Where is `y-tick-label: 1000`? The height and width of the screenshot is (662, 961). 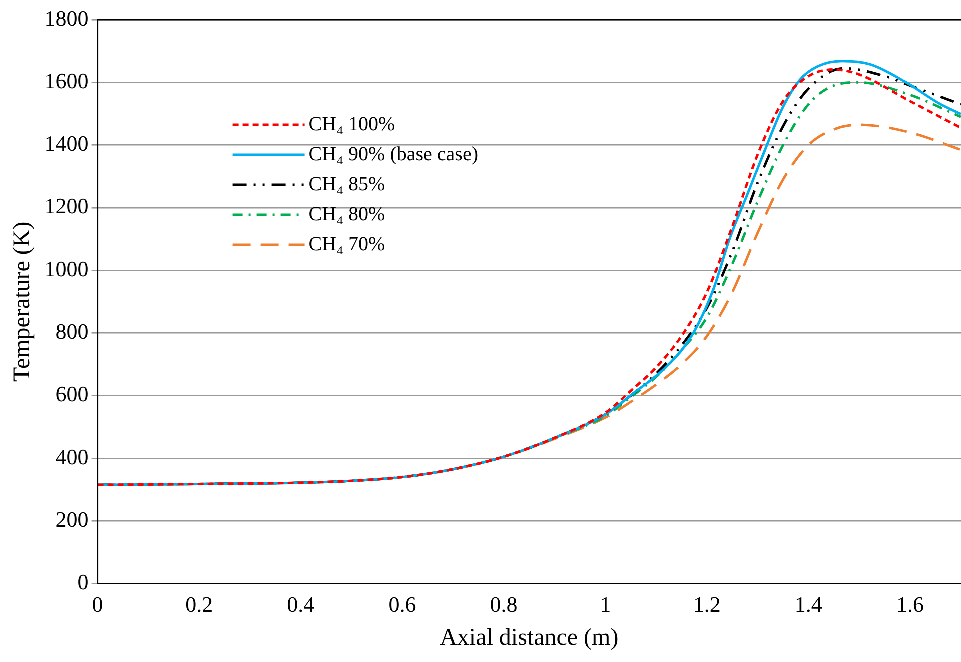
y-tick-label: 1000 is located at coordinates (66, 269).